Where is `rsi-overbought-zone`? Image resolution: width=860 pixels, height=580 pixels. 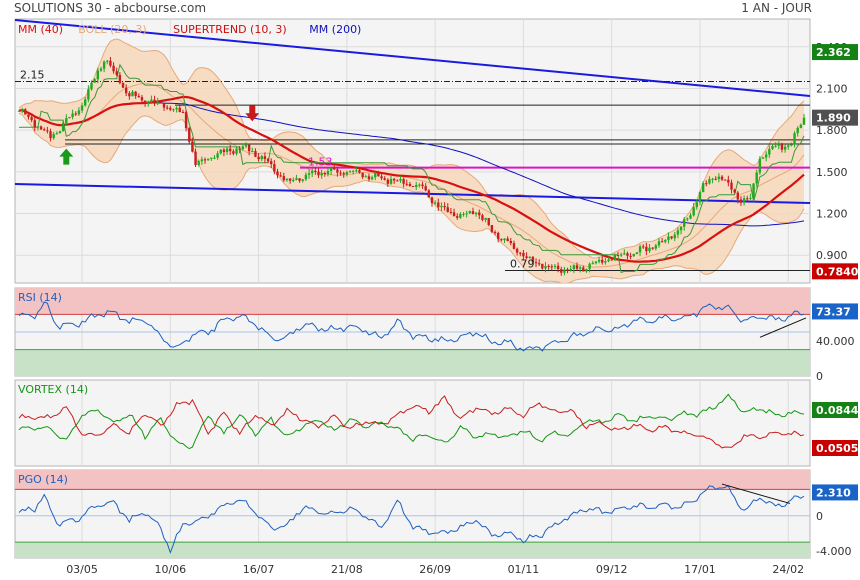 rsi-overbought-zone is located at coordinates (412, 301).